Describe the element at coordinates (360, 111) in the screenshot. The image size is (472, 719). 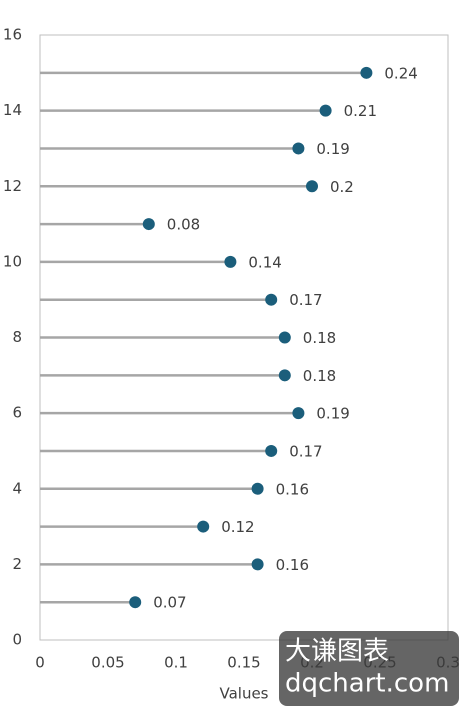
I see `data-label: 0.21` at that location.